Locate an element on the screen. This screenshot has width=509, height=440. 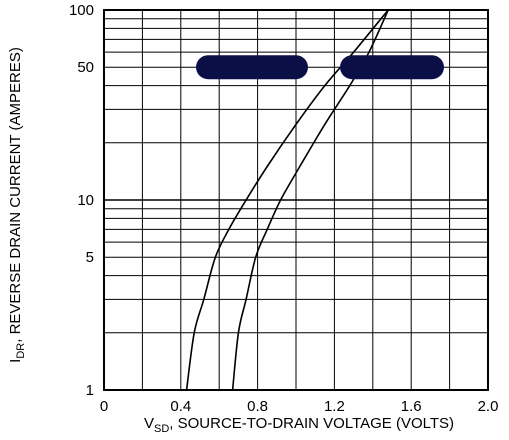
annotations: TJ = 150°C TJ = 25°C is located at coordinates (320, 67).